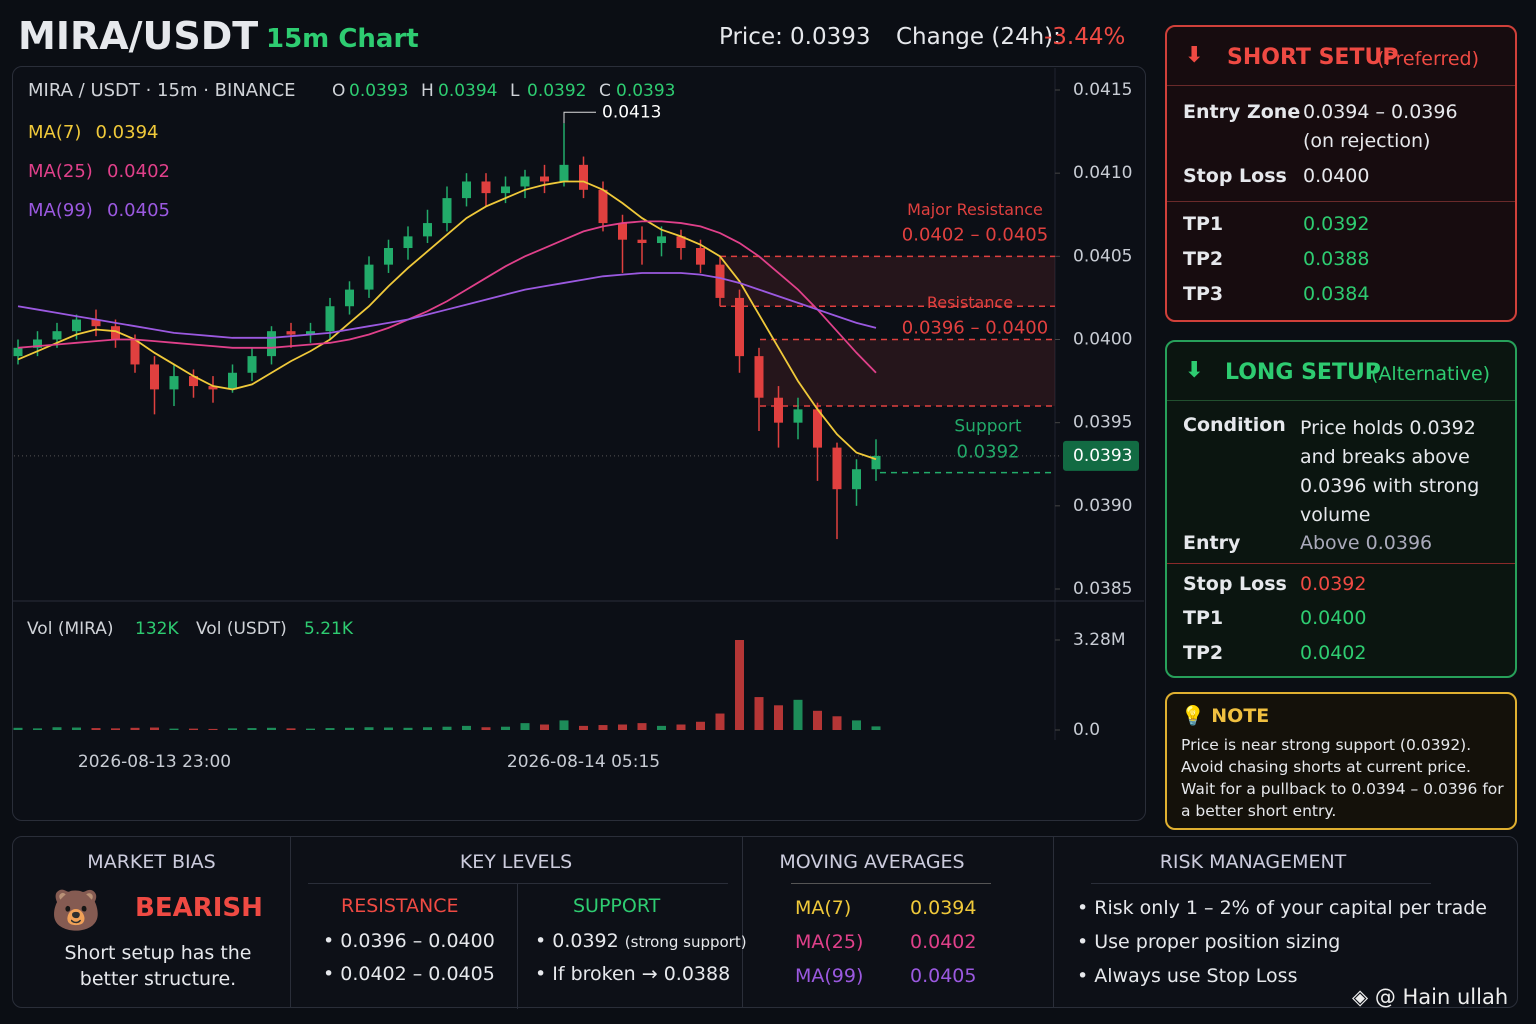  Describe the element at coordinates (54, 132) in the screenshot. I see `legend-name: MA(7)` at that location.